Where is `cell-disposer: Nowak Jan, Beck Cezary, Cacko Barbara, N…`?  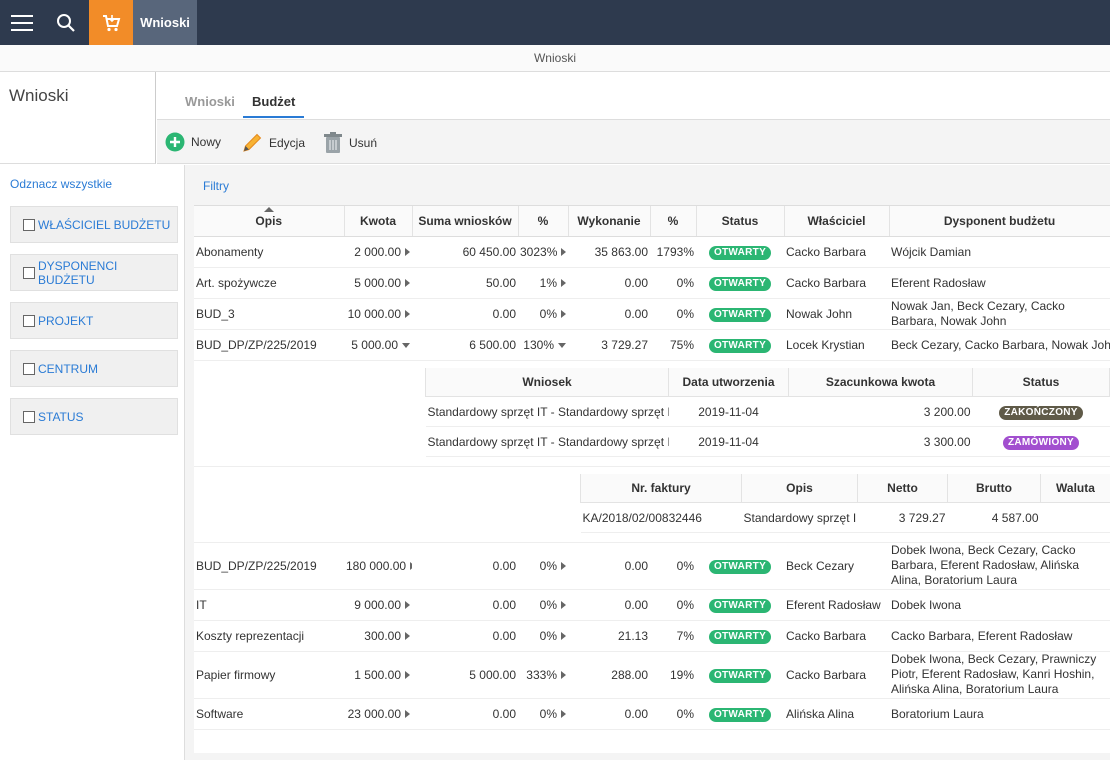
cell-disposer: Nowak Jan, Beck Cezary, Cacko Barbara, N… is located at coordinates (999, 314).